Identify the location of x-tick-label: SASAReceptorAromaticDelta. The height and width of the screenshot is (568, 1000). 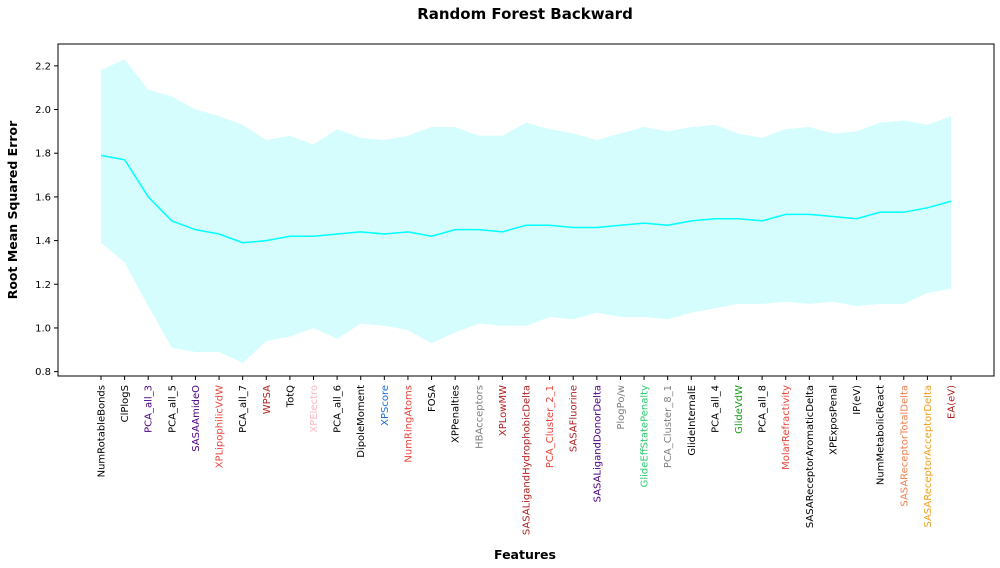
(810, 456).